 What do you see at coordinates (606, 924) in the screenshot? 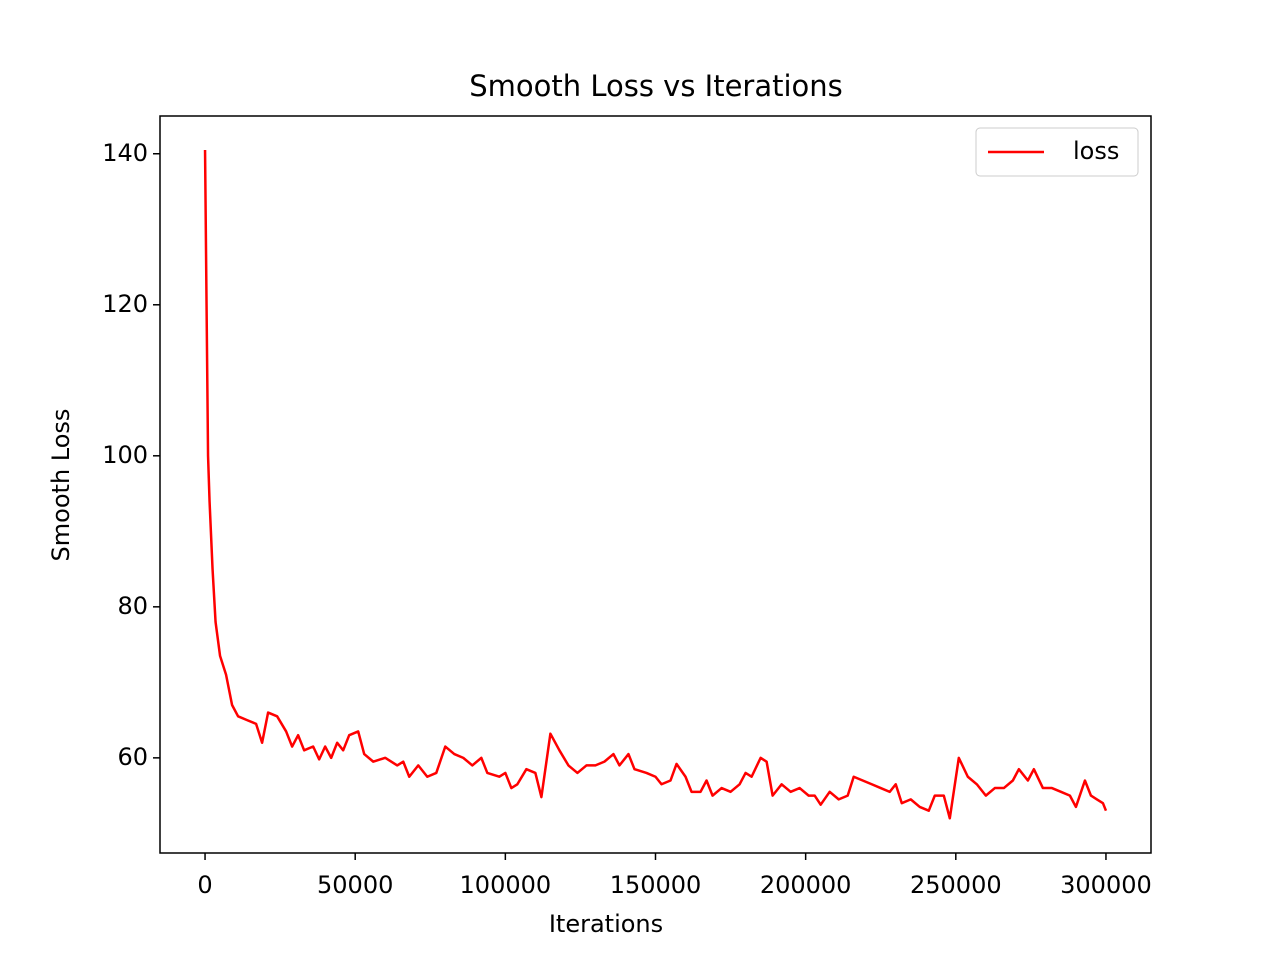
I see `x-axis-label: Iterations` at bounding box center [606, 924].